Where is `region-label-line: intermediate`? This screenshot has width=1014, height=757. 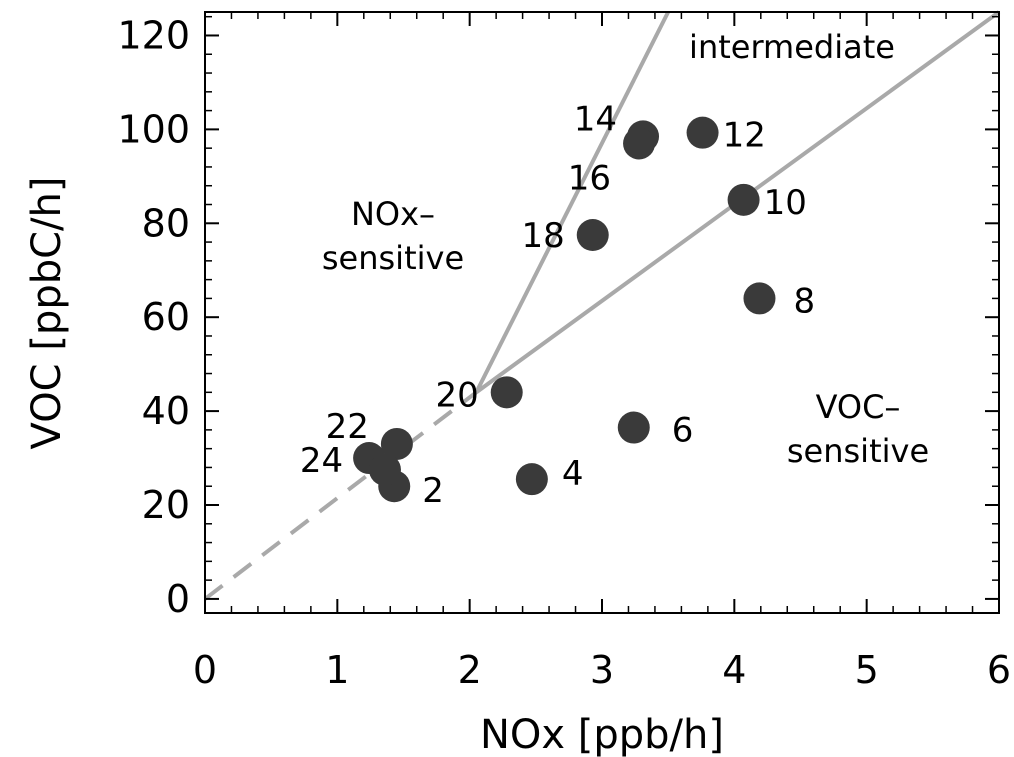 region-label-line: intermediate is located at coordinates (792, 47).